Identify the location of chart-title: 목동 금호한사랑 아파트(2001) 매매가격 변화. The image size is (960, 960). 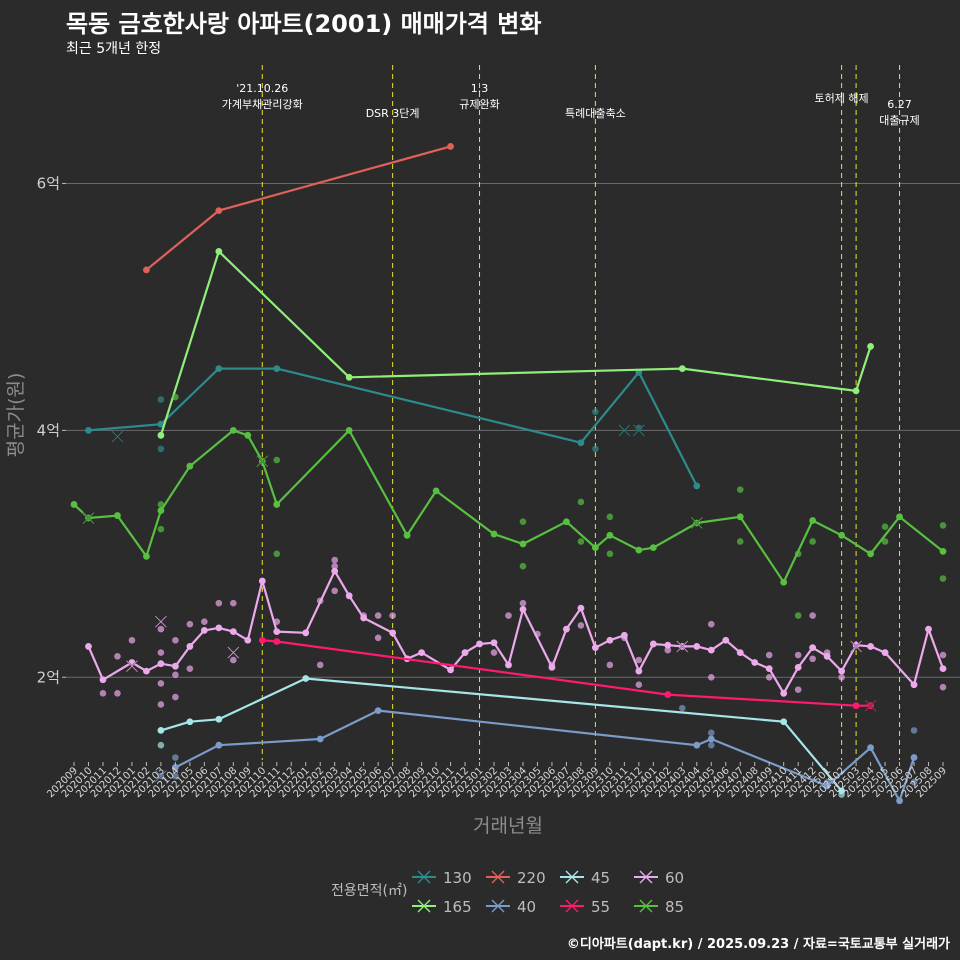
(304, 24).